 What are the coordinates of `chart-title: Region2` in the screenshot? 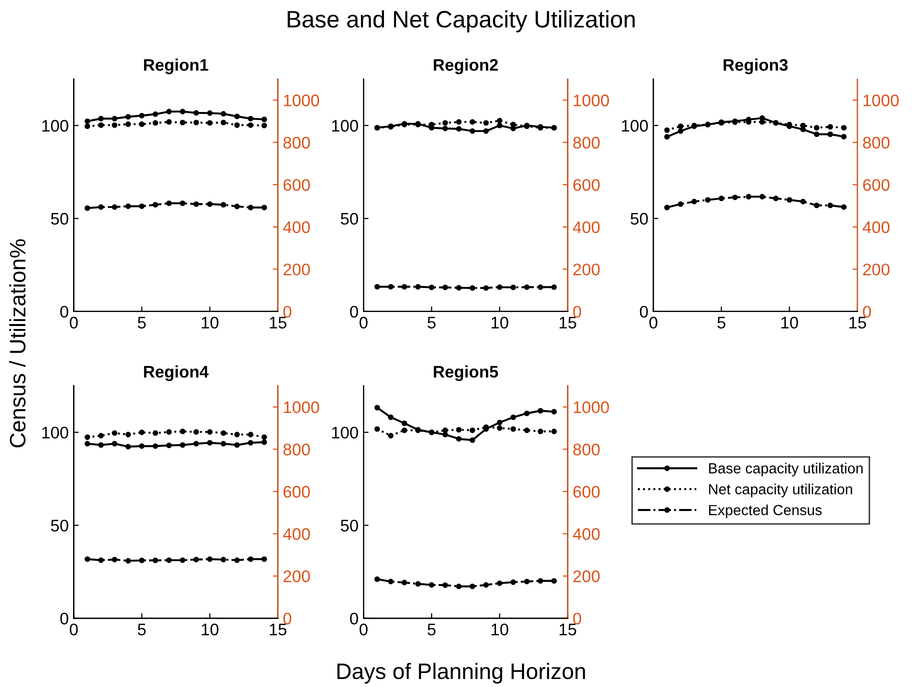 It's located at (466, 66).